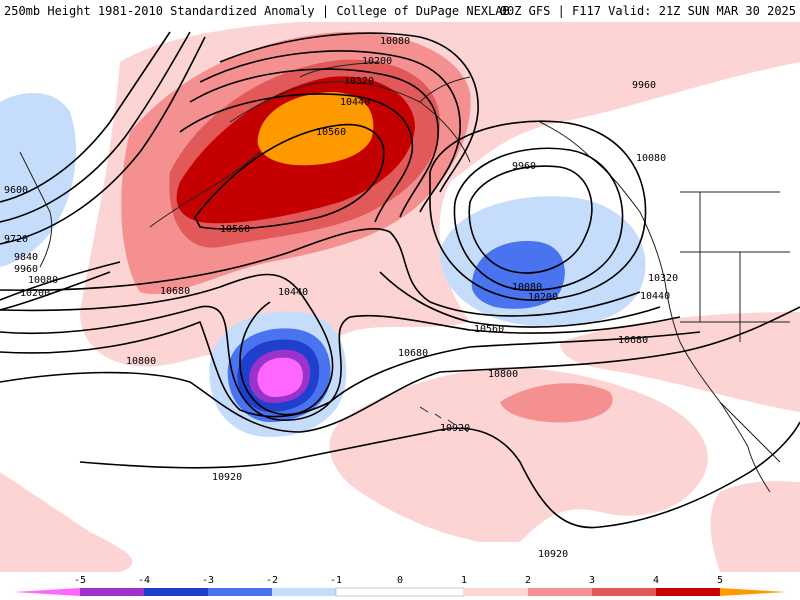  What do you see at coordinates (66, 522) in the screenshot?
I see `fill-positive-1-southwest` at bounding box center [66, 522].